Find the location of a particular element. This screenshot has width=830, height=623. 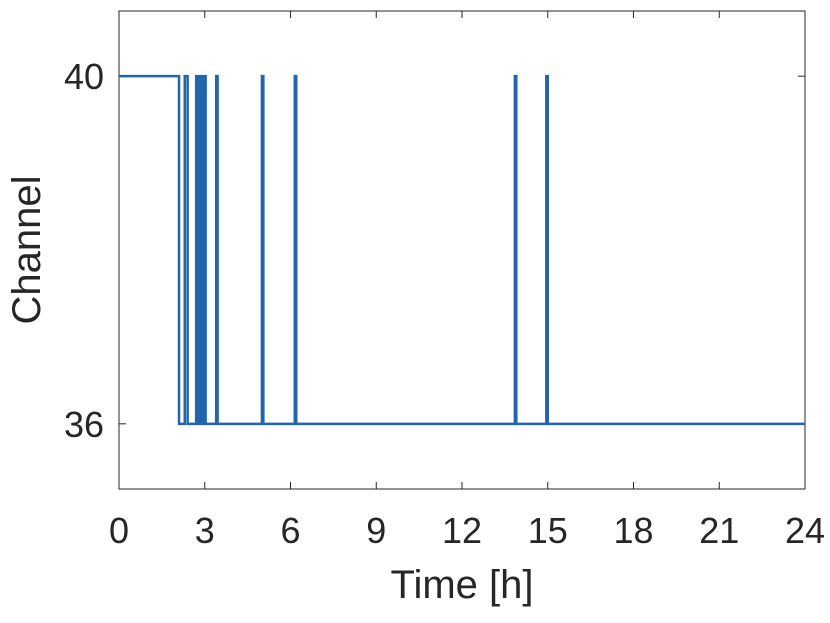

x-tick-label: 6 is located at coordinates (290, 530).